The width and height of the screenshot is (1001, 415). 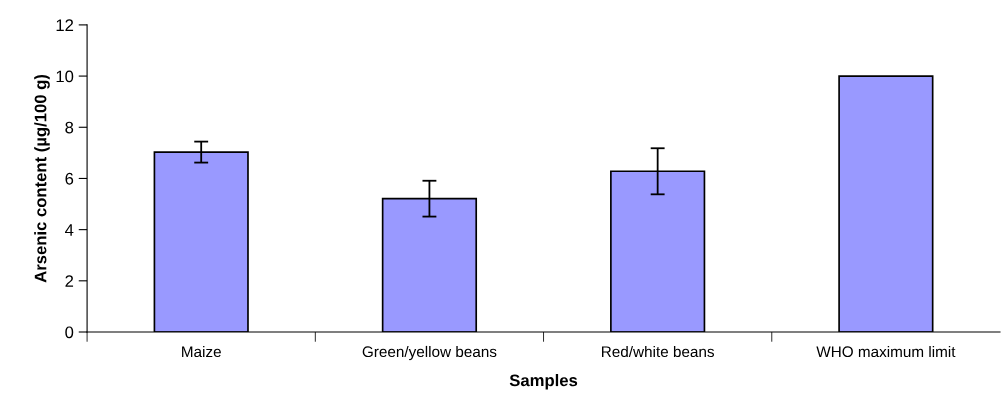 I want to click on x-tick-label: WHO maximum limit, so click(x=886, y=351).